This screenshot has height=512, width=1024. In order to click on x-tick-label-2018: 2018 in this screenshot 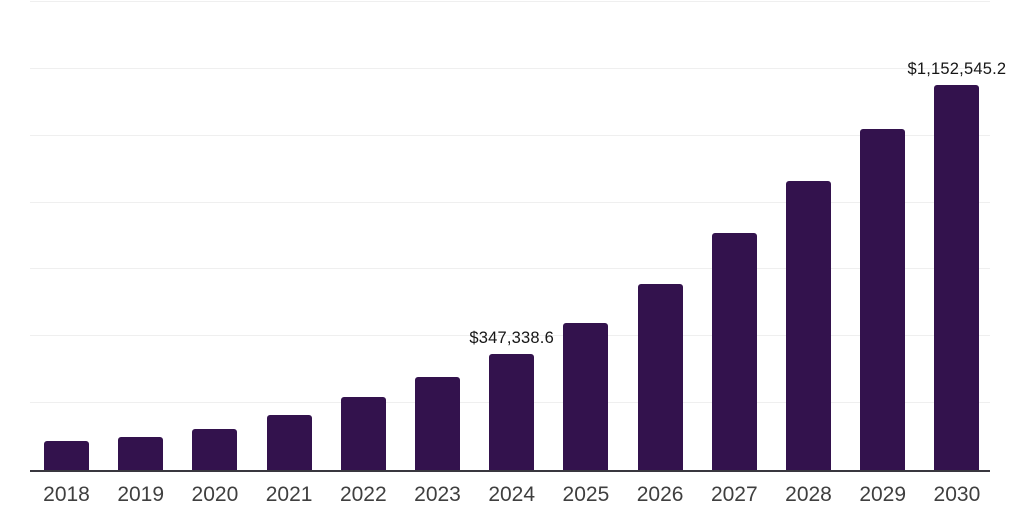, I will do `click(66, 494)`.